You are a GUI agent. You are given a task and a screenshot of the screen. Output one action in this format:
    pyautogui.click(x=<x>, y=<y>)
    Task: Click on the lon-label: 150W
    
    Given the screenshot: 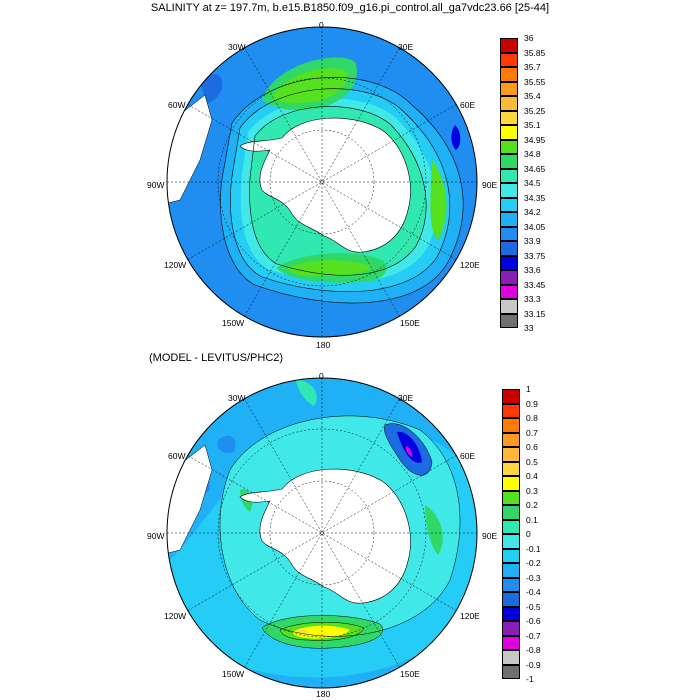 What is the action you would take?
    pyautogui.click(x=233, y=323)
    